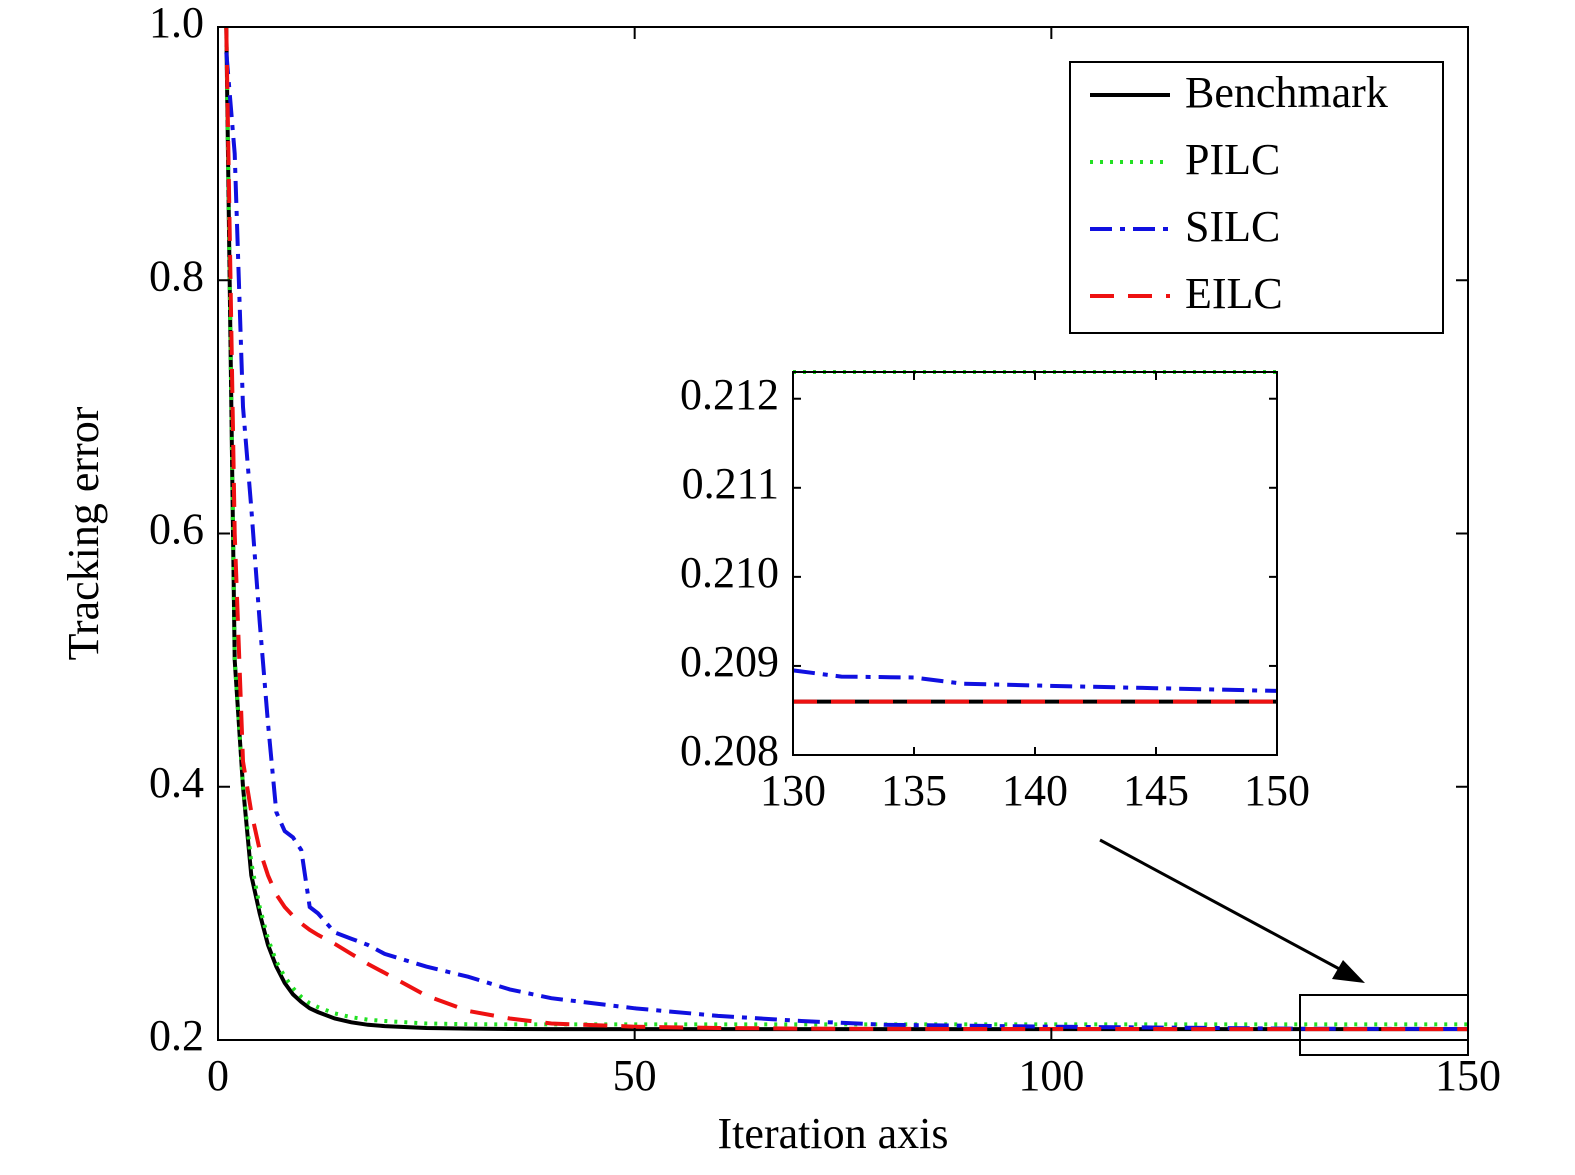  What do you see at coordinates (1384, 1025) in the screenshot?
I see `zoom-box` at bounding box center [1384, 1025].